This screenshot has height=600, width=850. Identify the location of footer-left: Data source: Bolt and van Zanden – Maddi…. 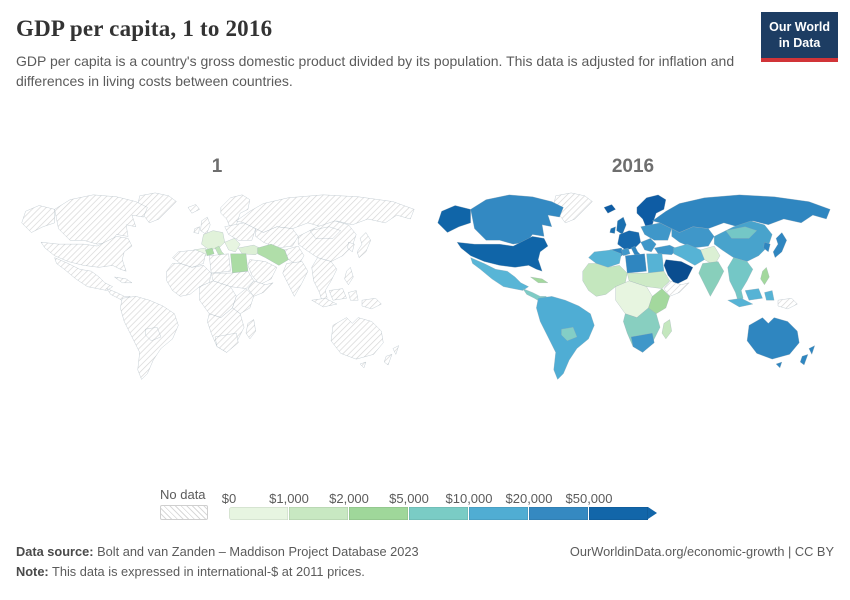
(217, 562).